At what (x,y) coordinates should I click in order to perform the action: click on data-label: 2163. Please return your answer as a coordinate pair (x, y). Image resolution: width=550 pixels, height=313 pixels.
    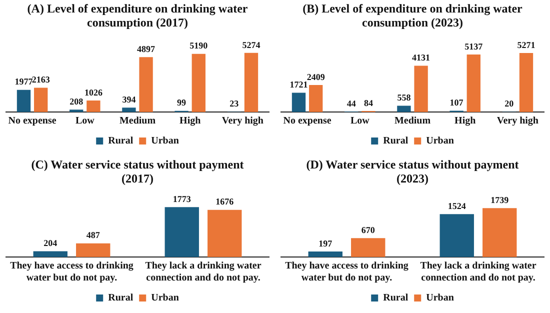
    Looking at the image, I should click on (41, 79).